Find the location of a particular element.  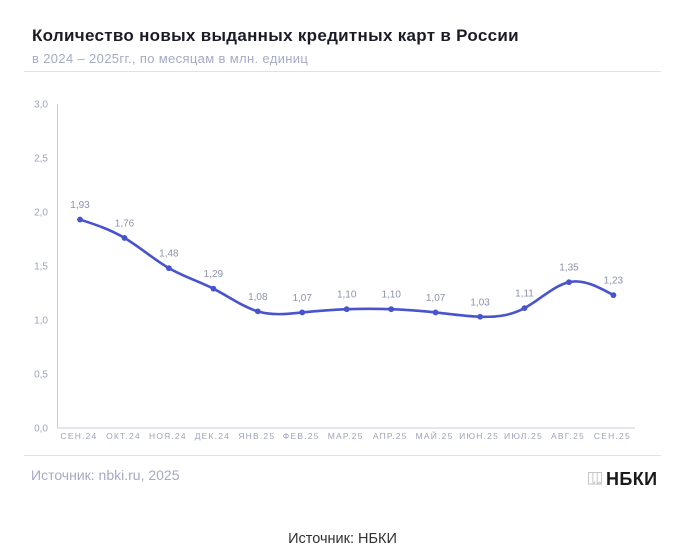

svg-text: 1,11 is located at coordinates (524, 294).